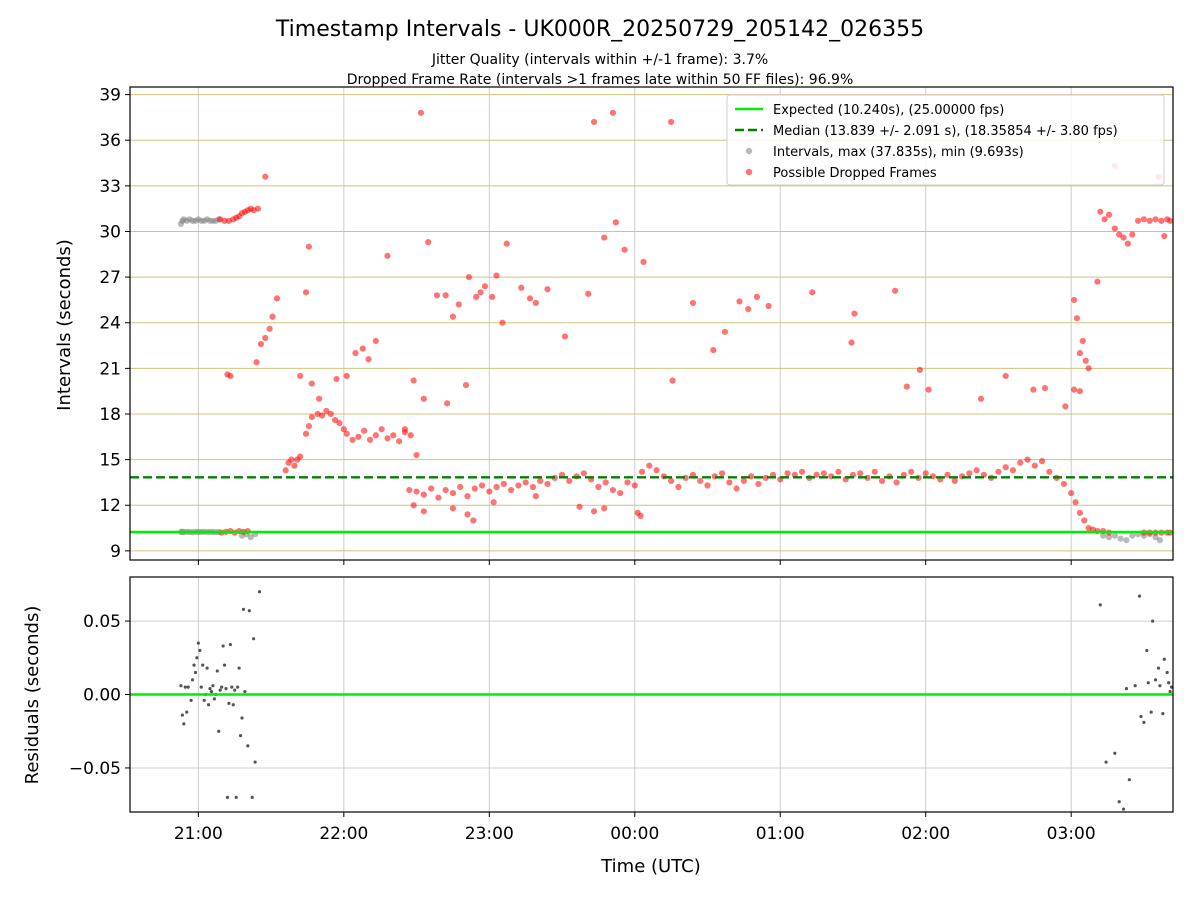  I want to click on y-tick-label: 24, so click(110, 324).